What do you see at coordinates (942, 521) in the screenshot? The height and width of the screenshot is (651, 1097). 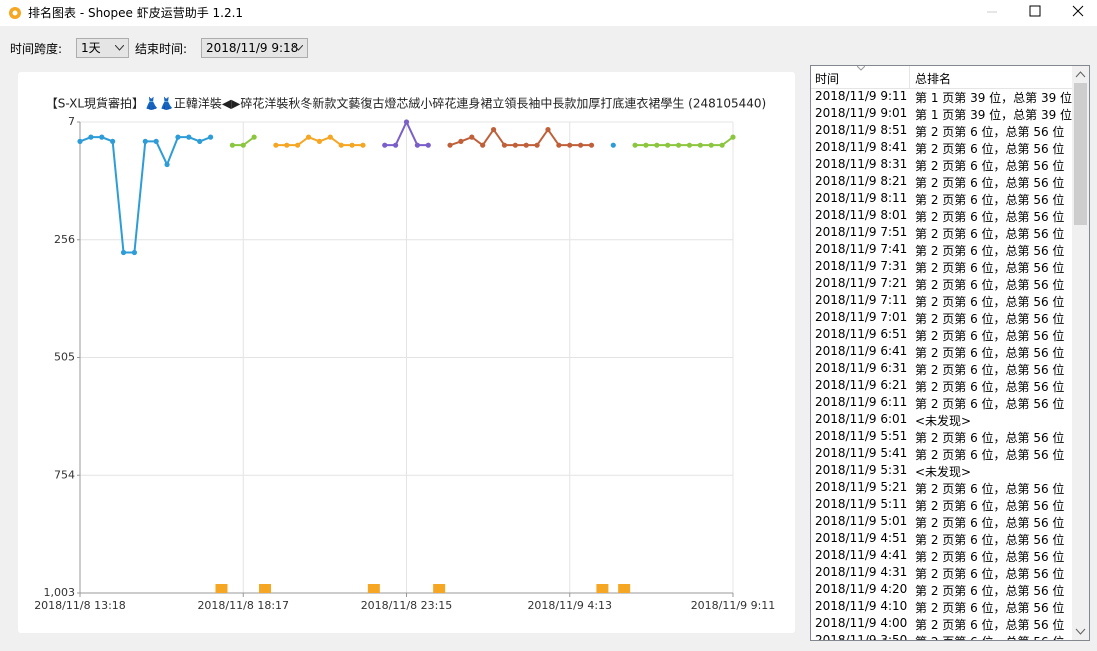 I see `table-row: 2018/11/9 5:01 第 2 页第 6 位，总第 56 位` at bounding box center [942, 521].